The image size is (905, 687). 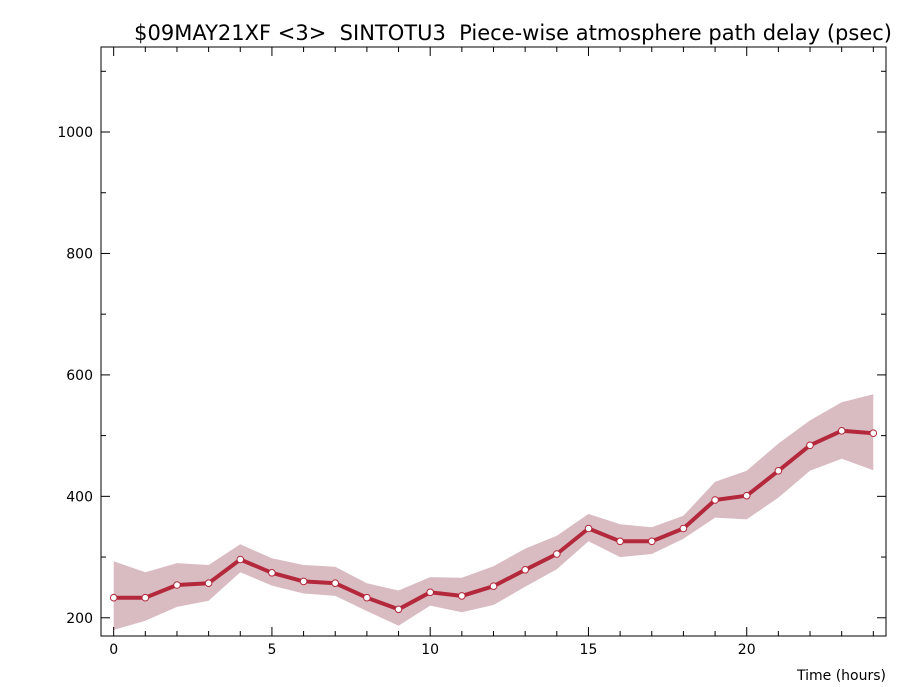 I want to click on x-tick-label: 5, so click(x=271, y=650).